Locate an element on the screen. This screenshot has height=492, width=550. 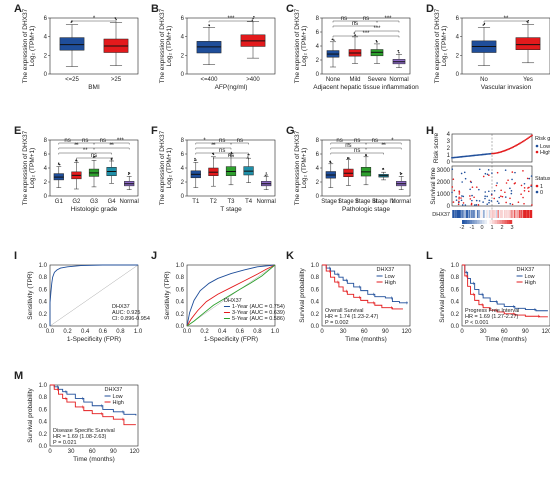
significance-label: ** is located at coordinates (76, 146).